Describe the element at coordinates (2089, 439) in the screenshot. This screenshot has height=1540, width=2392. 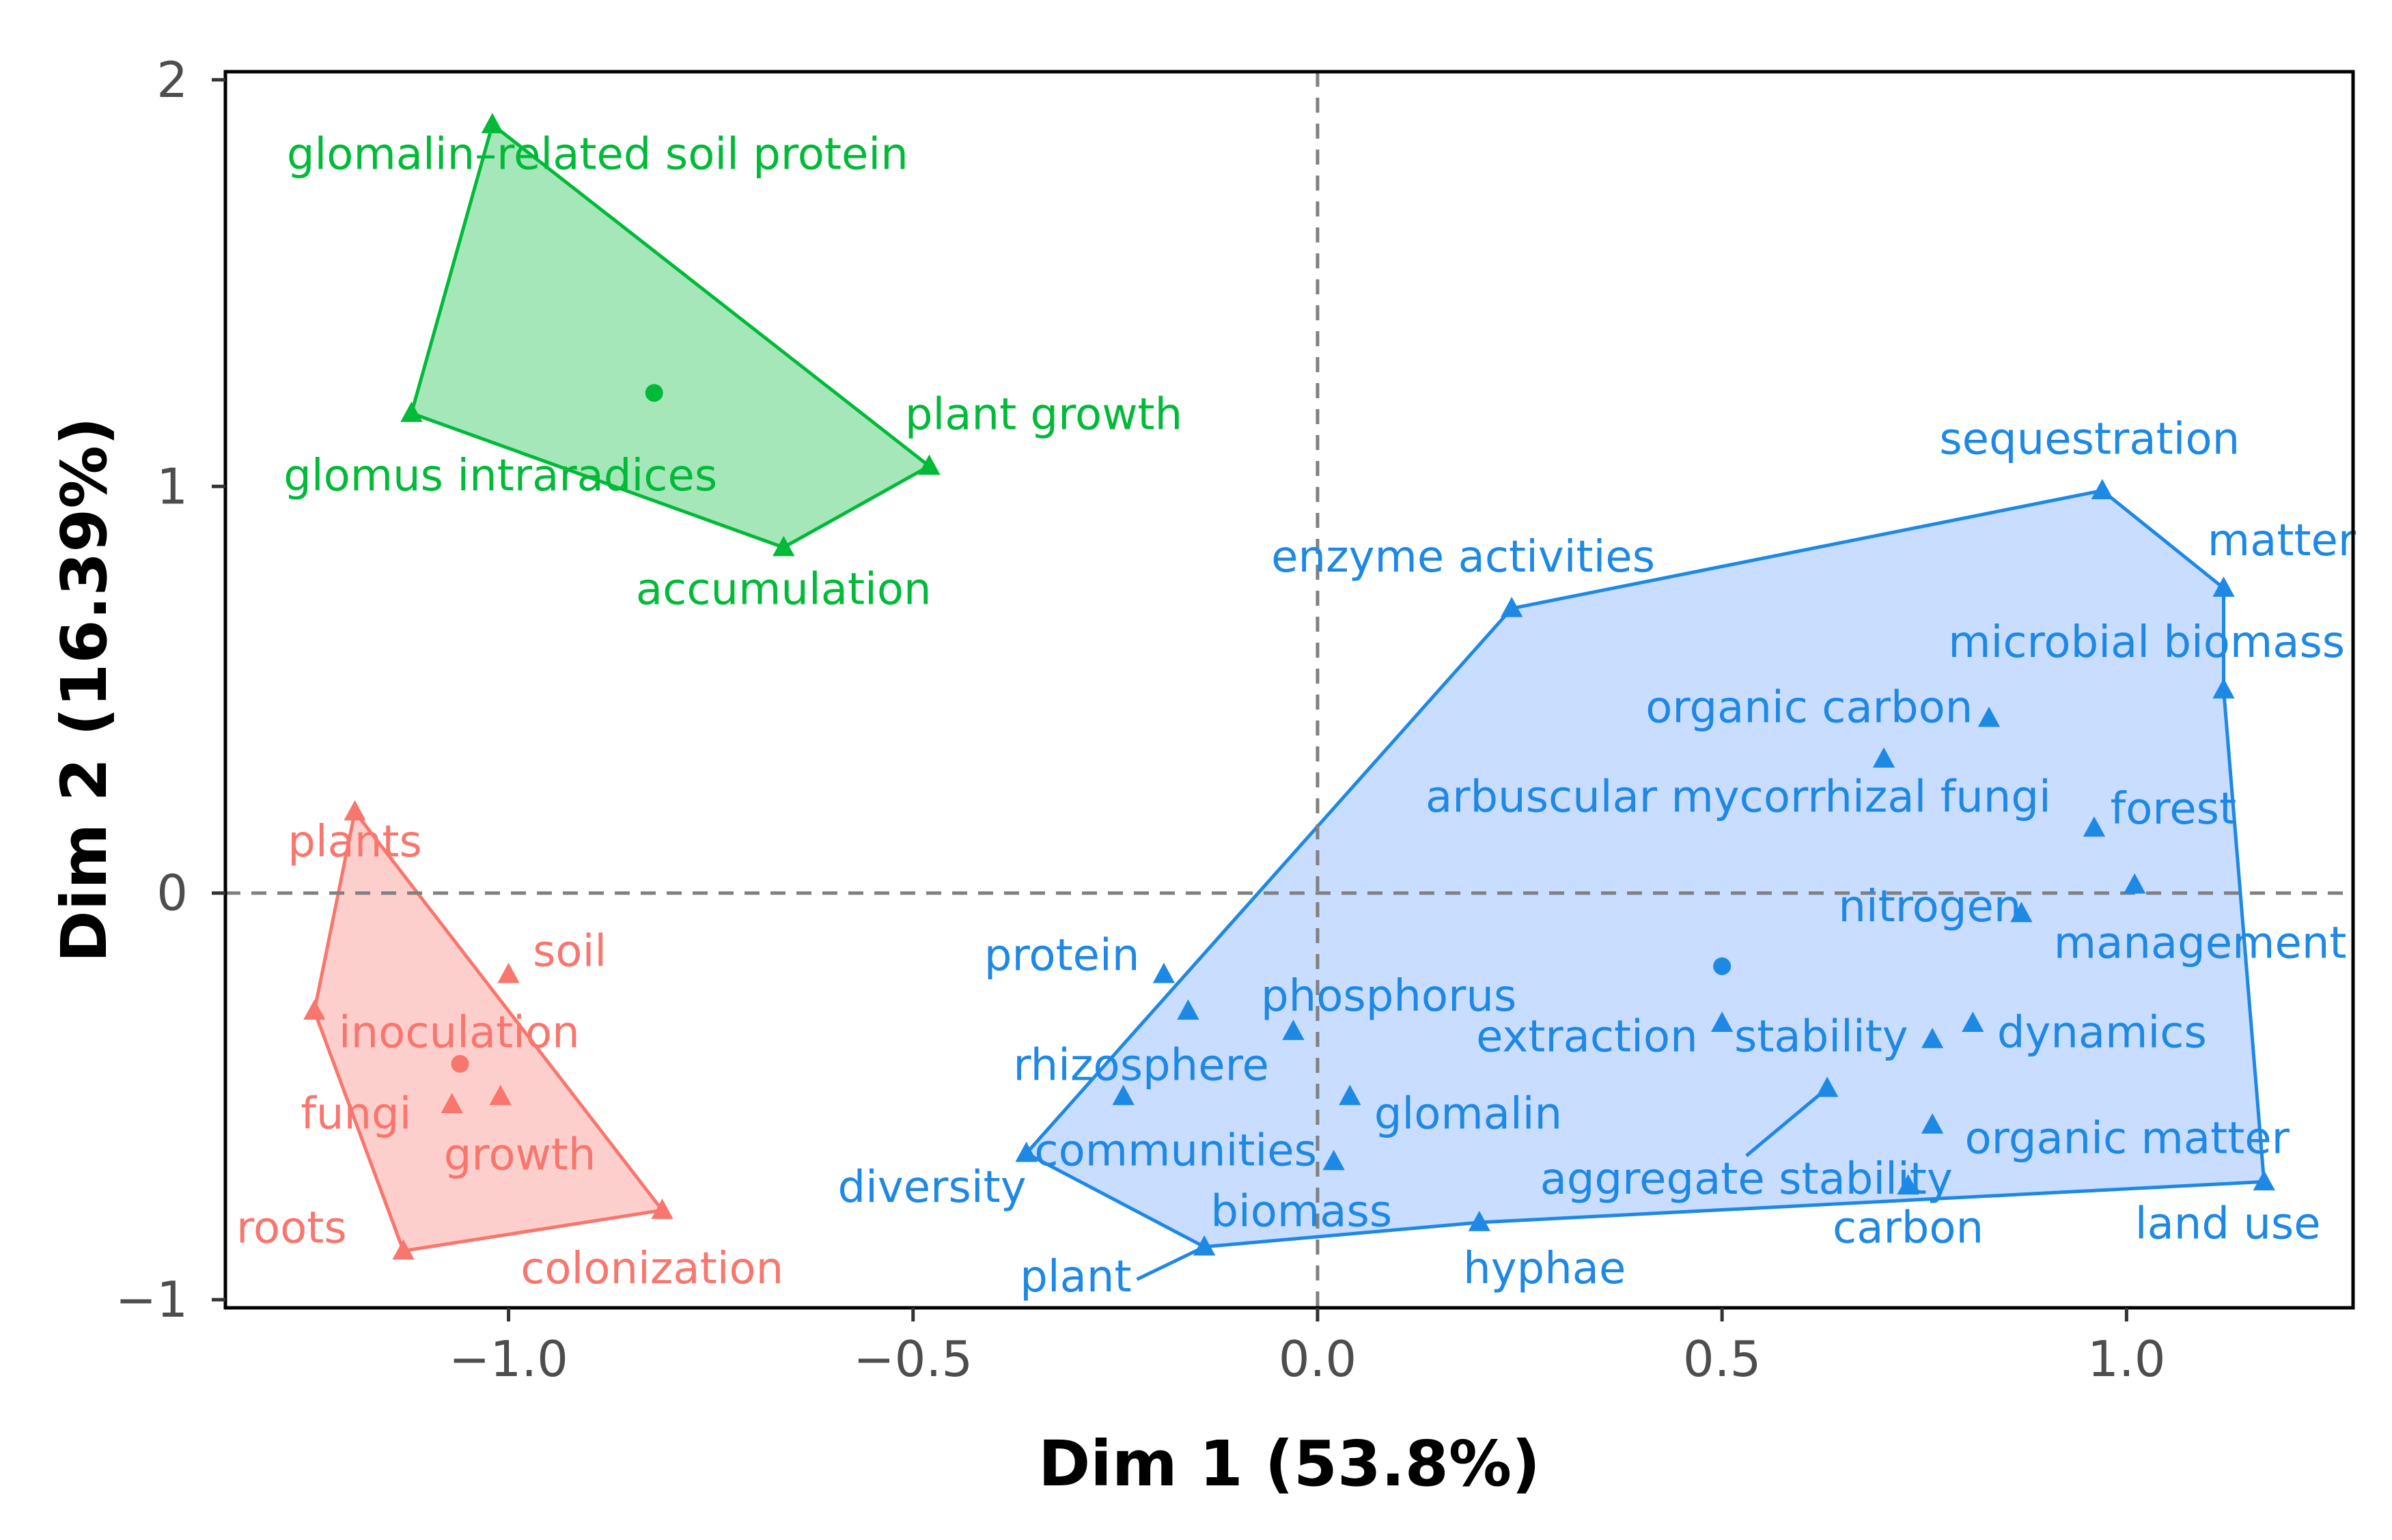
I see `point-label-sequestration: sequestration` at that location.